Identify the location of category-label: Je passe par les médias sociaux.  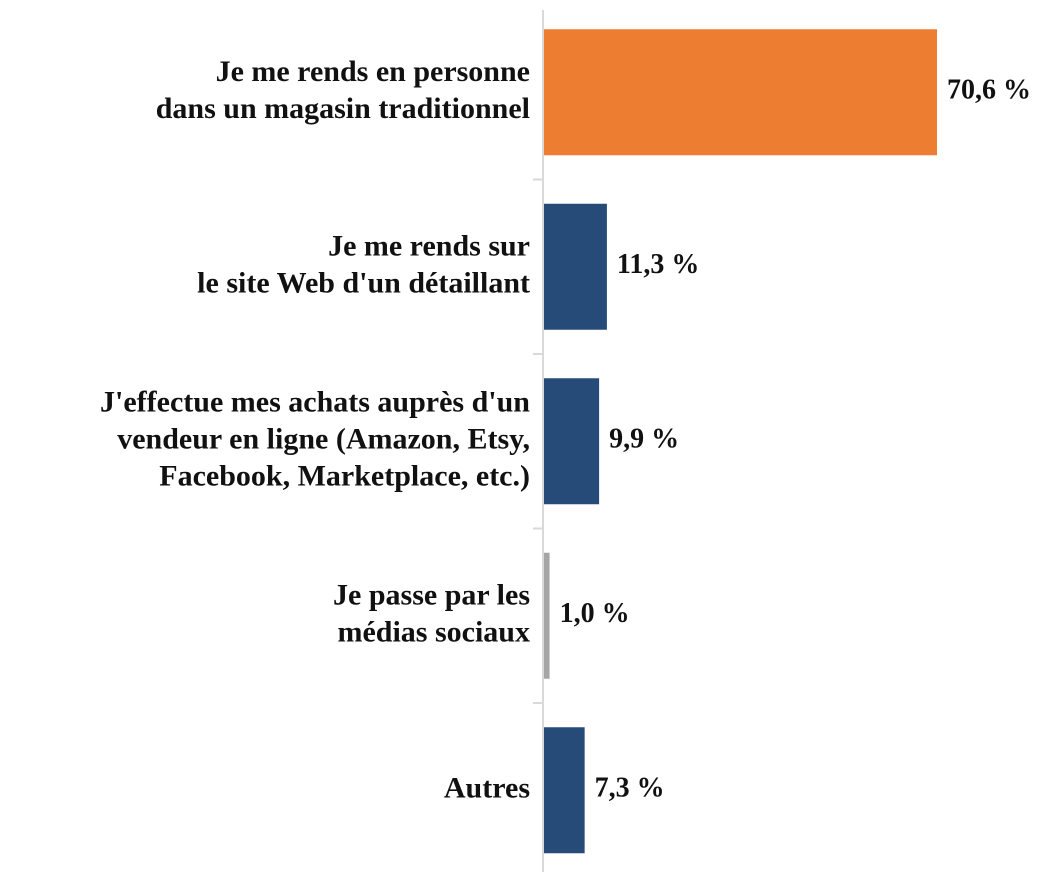
(431, 613).